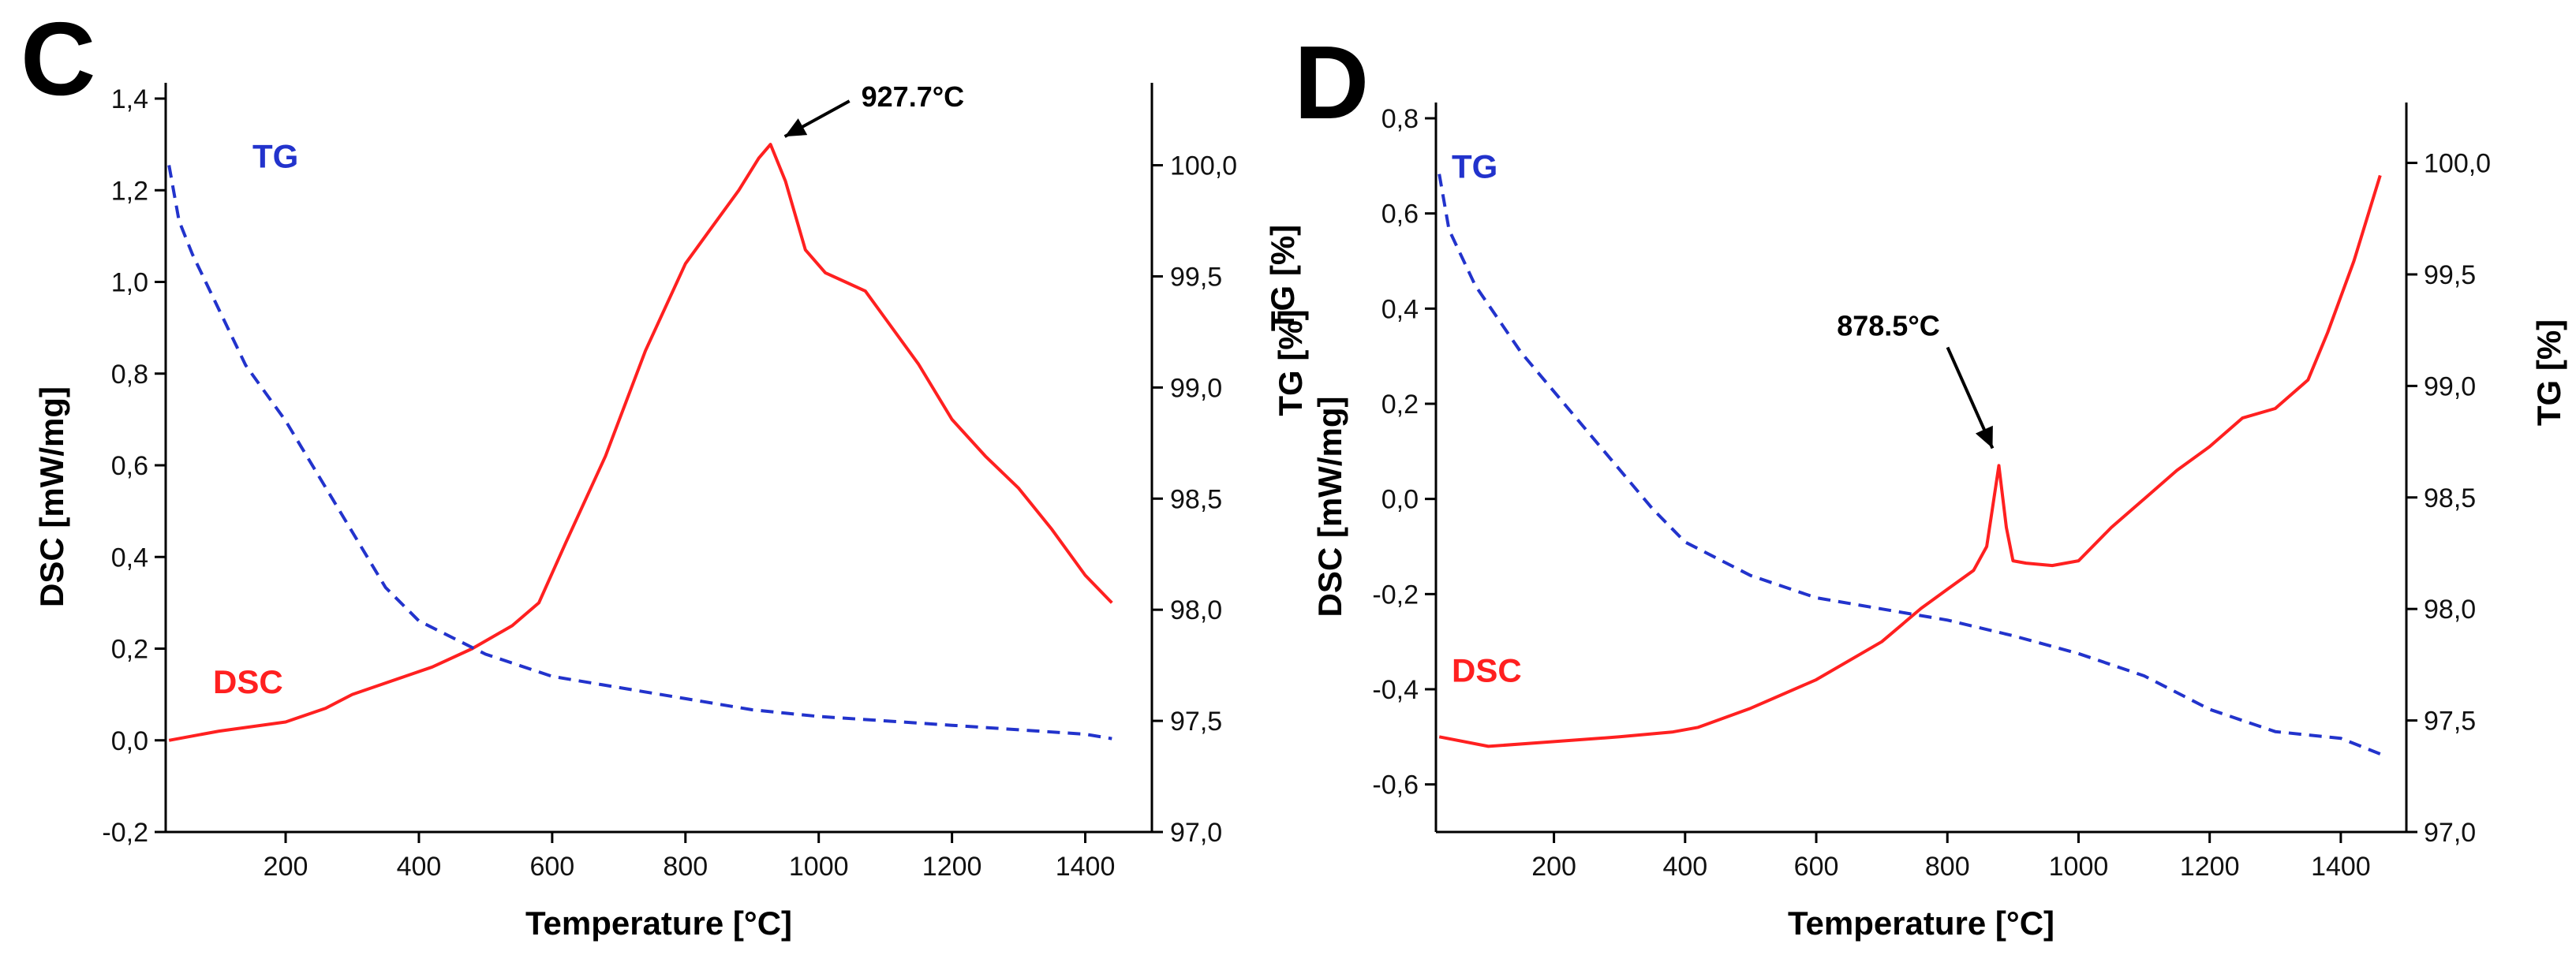 This screenshot has height=970, width=2576. What do you see at coordinates (1395, 690) in the screenshot?
I see `y-tick-label: -0,4` at bounding box center [1395, 690].